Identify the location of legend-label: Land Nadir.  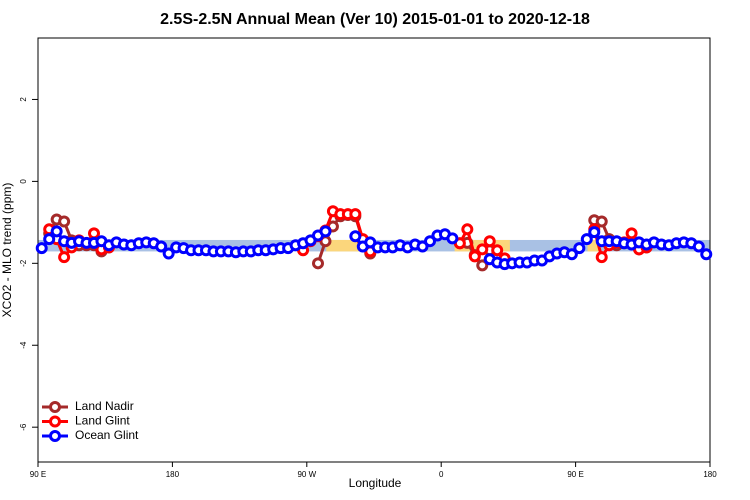
(104, 406).